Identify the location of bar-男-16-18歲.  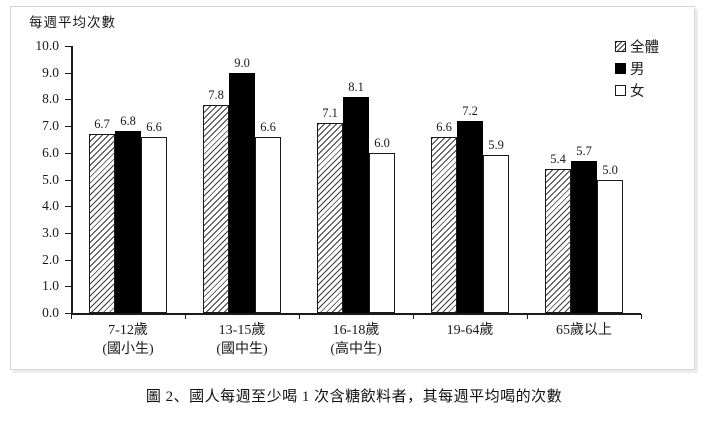
(356, 204).